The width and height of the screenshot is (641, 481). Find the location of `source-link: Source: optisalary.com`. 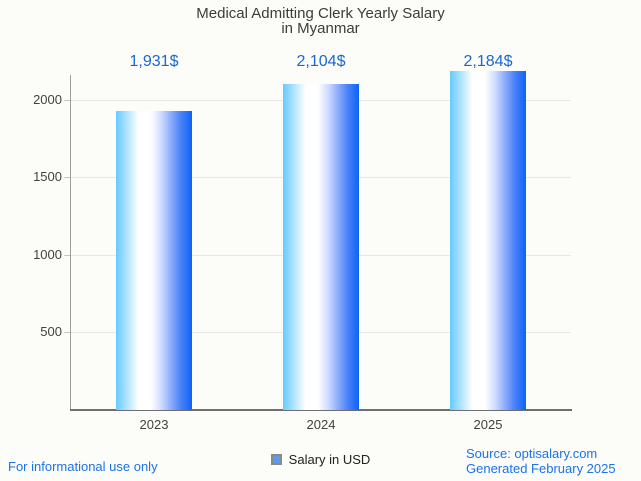

source-link: Source: optisalary.com is located at coordinates (532, 453).